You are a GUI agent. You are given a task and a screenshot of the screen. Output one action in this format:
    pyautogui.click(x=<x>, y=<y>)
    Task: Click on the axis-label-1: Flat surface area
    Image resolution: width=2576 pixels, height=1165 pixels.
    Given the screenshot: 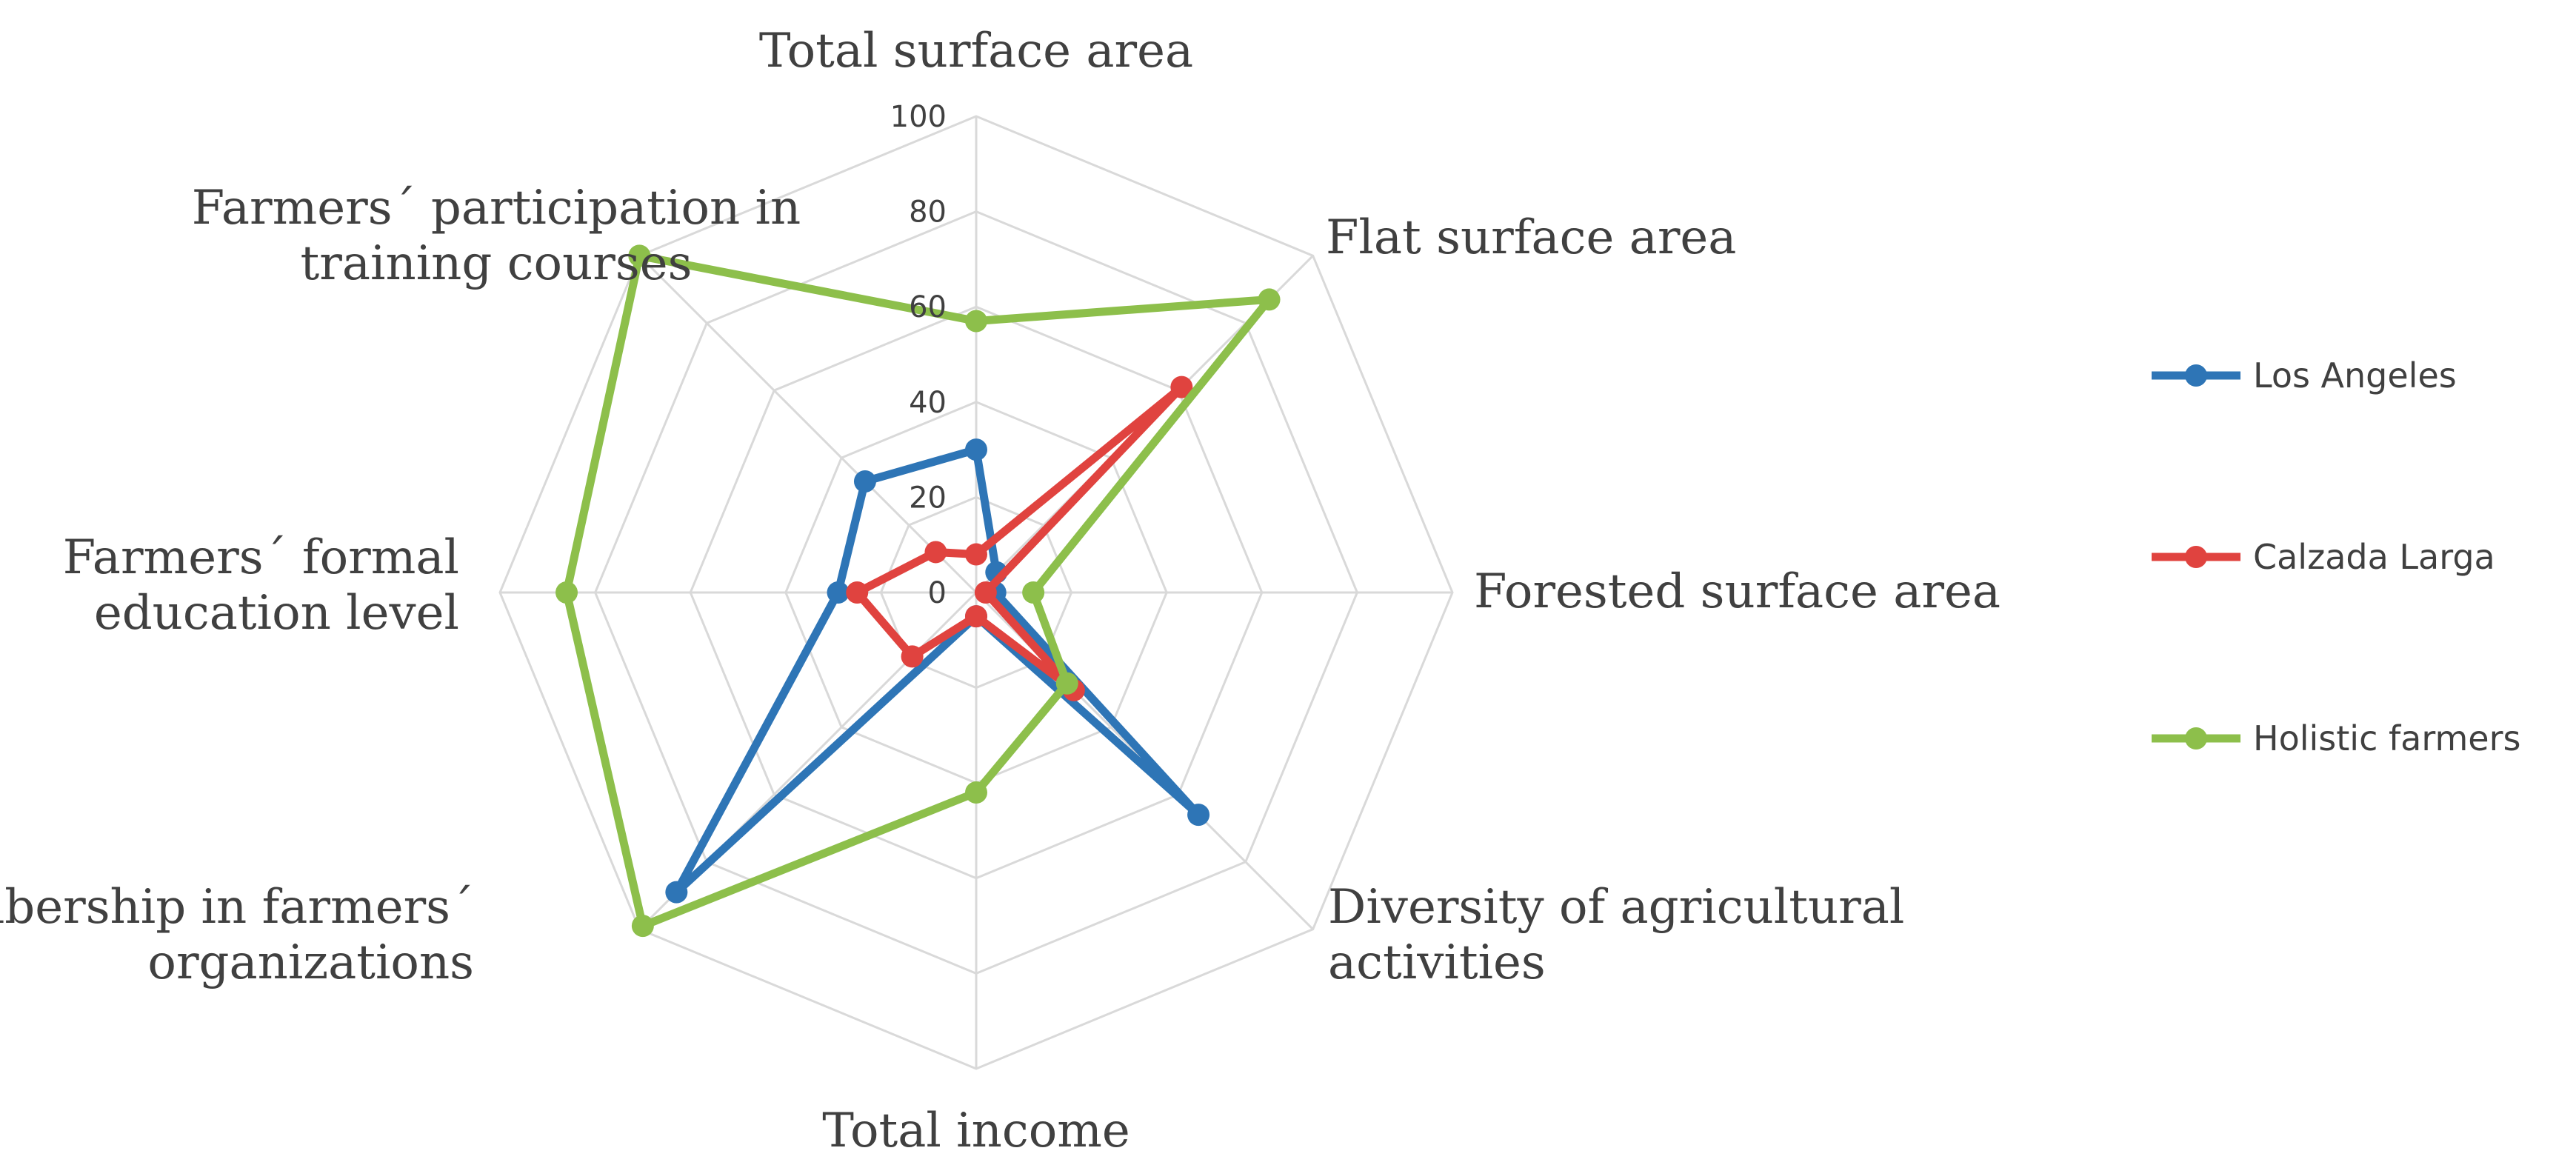 What is the action you would take?
    pyautogui.click(x=1531, y=238)
    